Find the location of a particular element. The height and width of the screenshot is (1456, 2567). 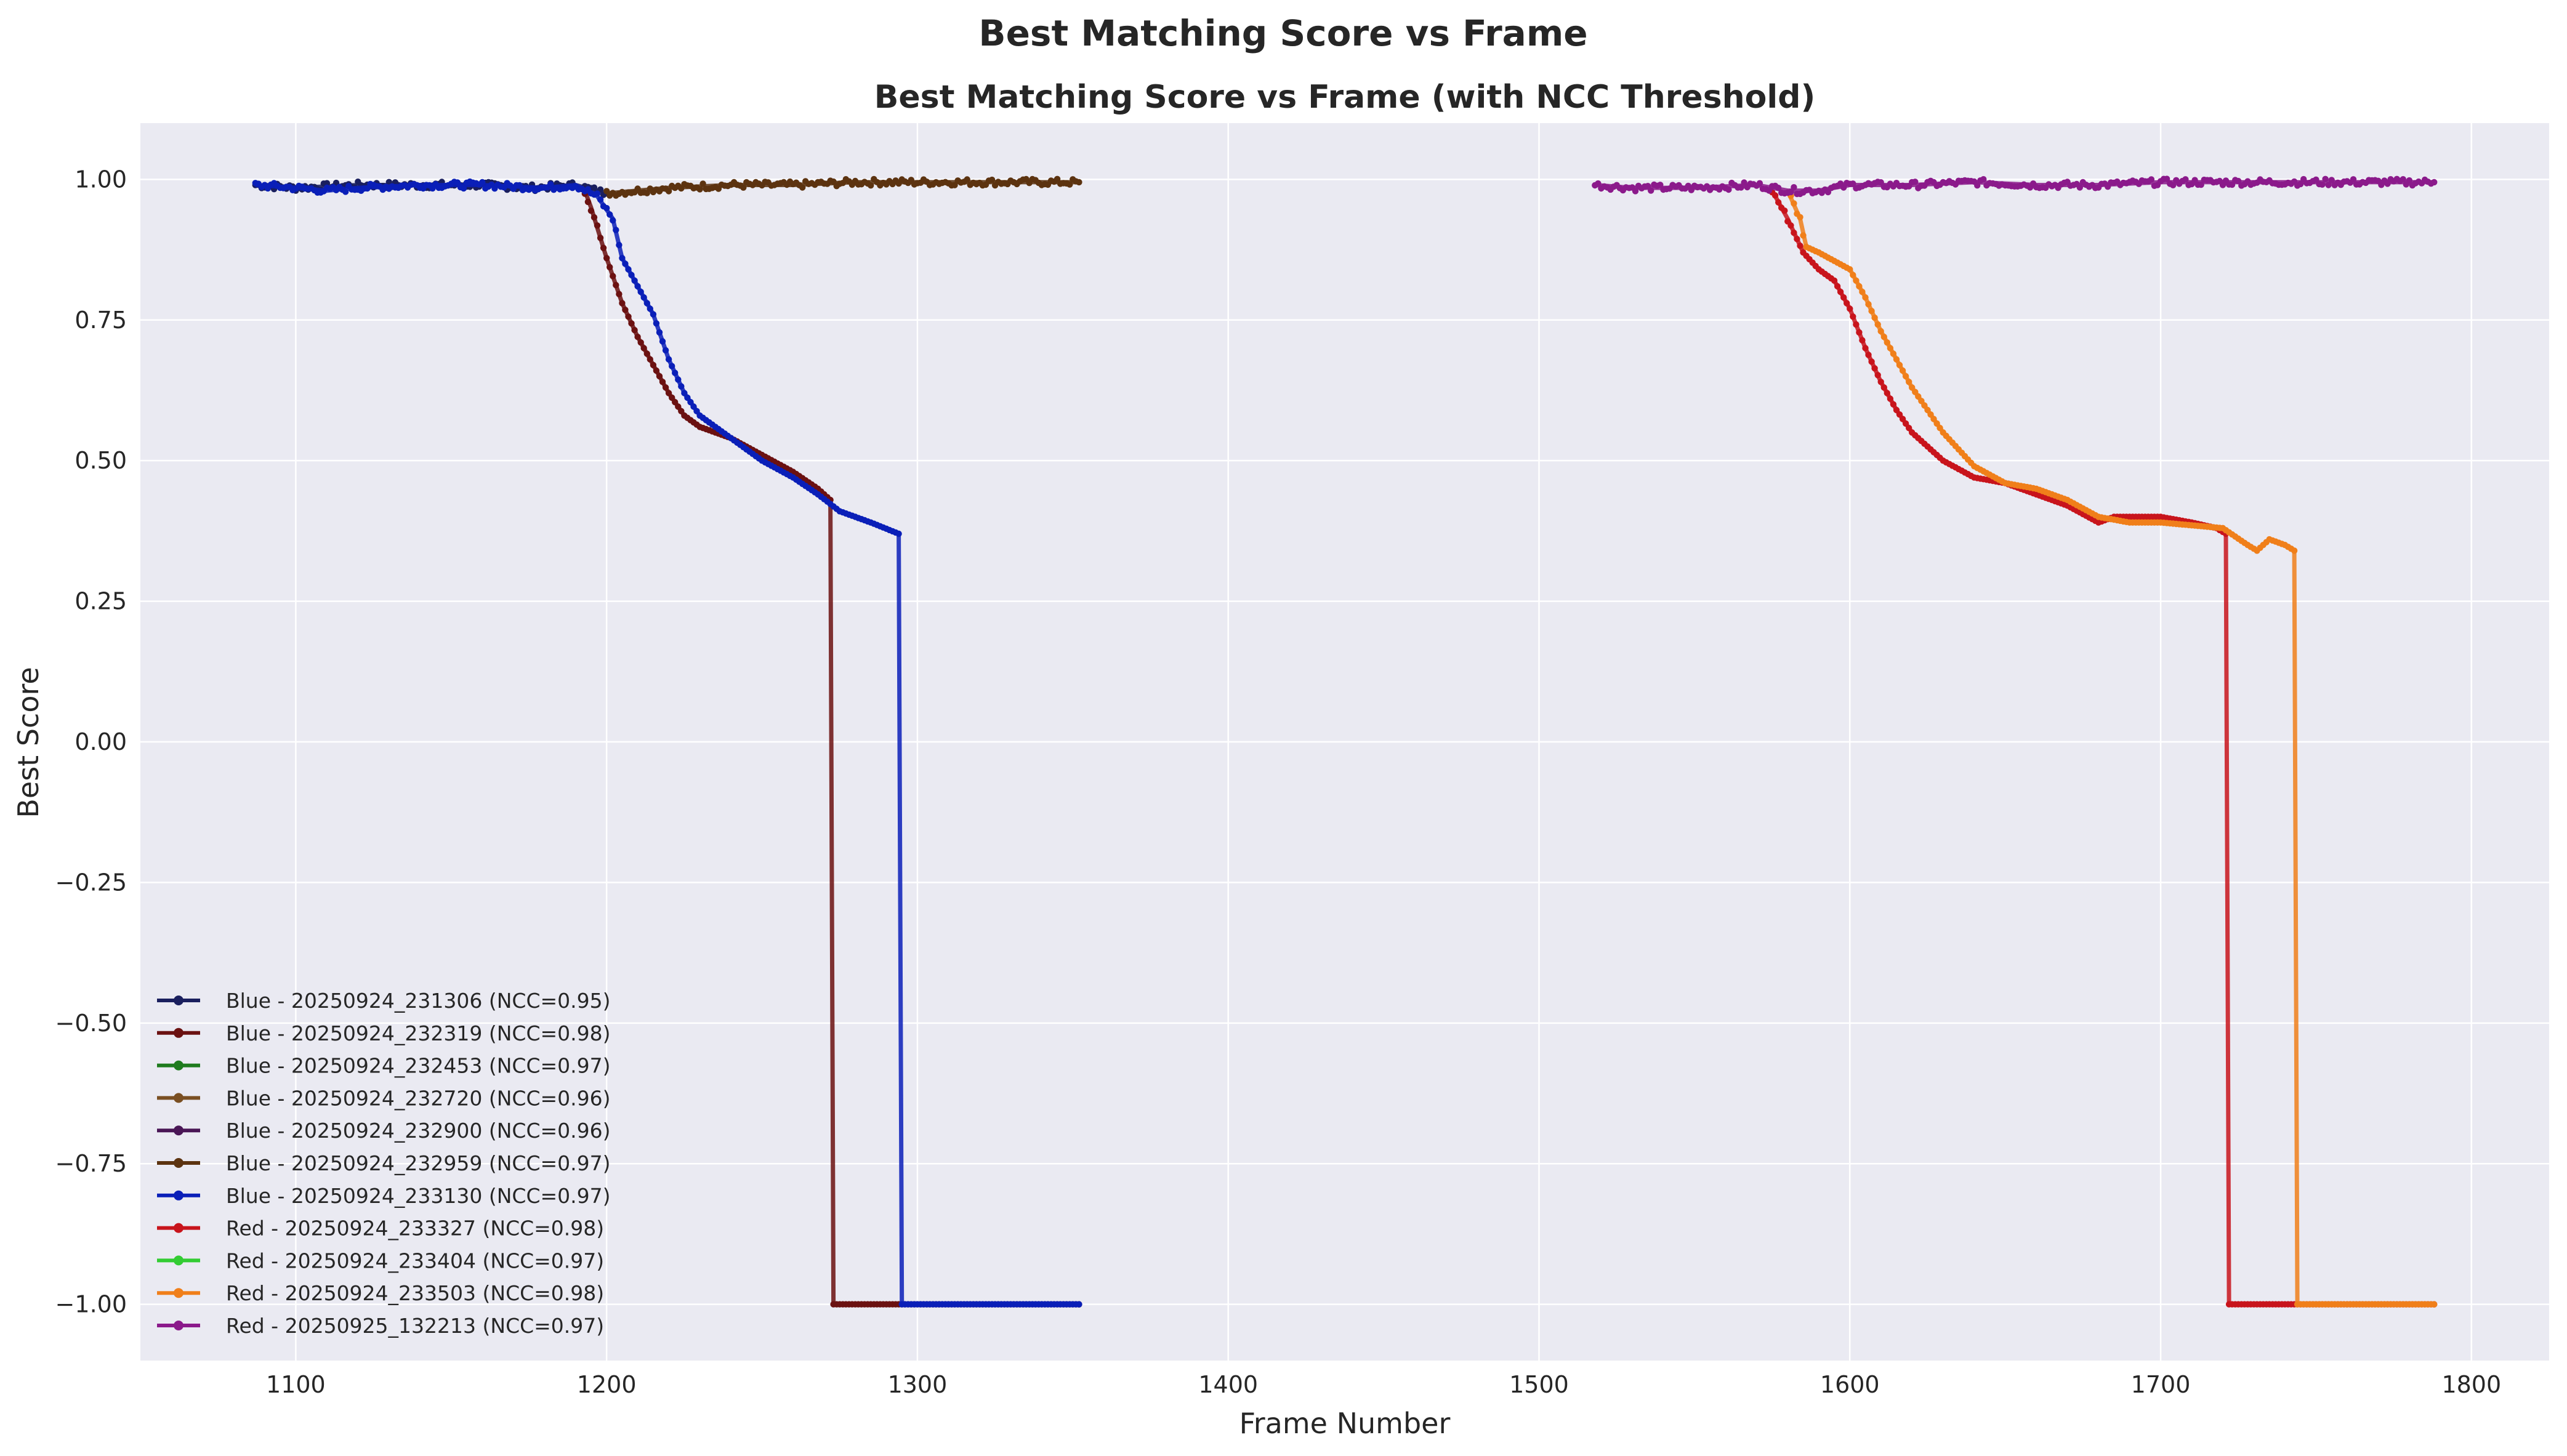

legend-label: Red - 20250924_233327 (NCC=0.98) is located at coordinates (415, 1229).